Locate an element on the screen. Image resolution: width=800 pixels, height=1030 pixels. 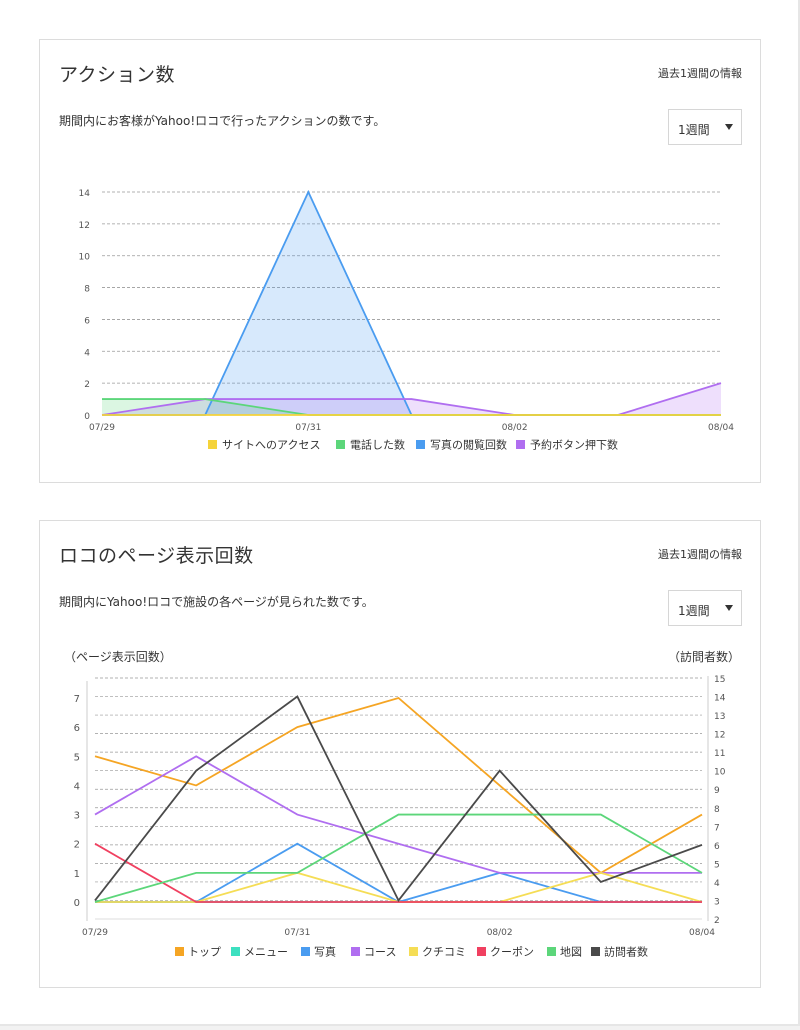
y2-tick-label: 8 is located at coordinates (717, 810).